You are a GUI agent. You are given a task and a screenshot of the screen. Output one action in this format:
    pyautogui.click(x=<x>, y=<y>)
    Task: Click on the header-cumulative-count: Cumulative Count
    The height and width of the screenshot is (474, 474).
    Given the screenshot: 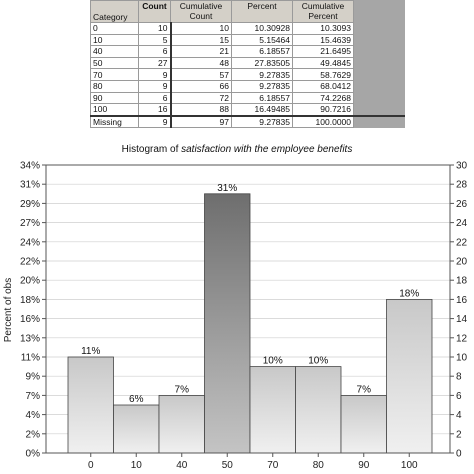 What is the action you would take?
    pyautogui.click(x=201, y=11)
    